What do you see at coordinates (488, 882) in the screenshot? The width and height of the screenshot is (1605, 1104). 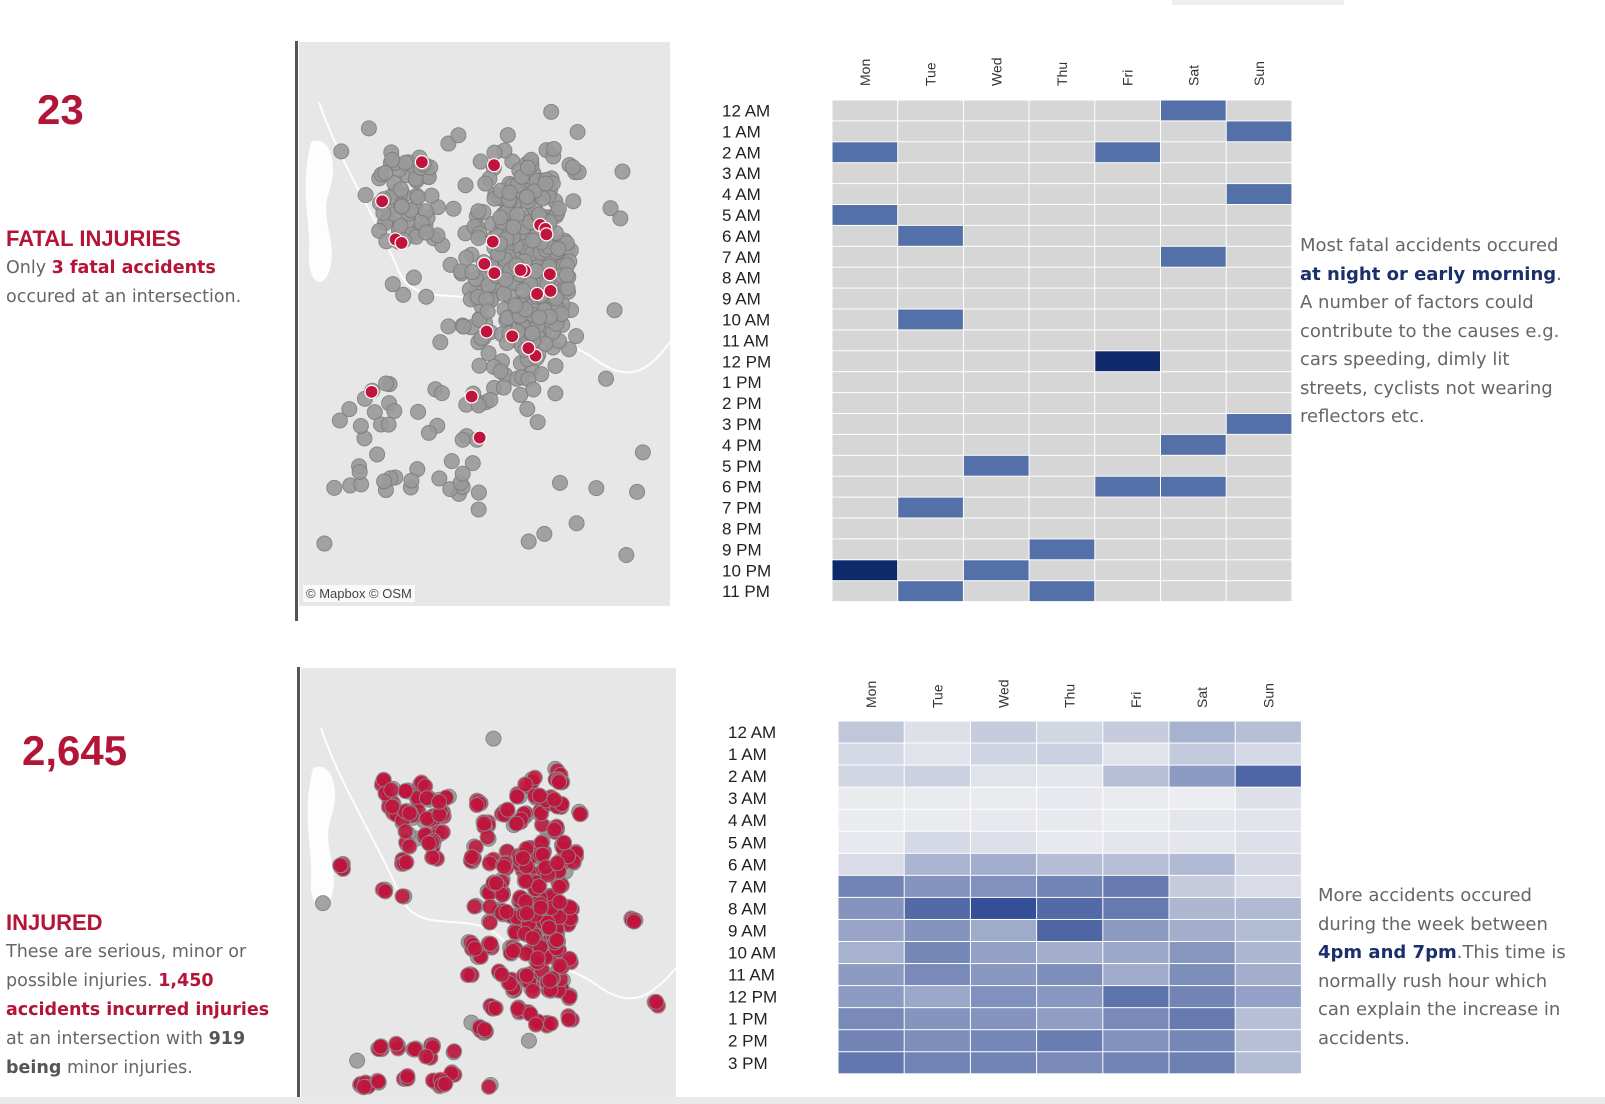 I see `injured-map-canvas` at bounding box center [488, 882].